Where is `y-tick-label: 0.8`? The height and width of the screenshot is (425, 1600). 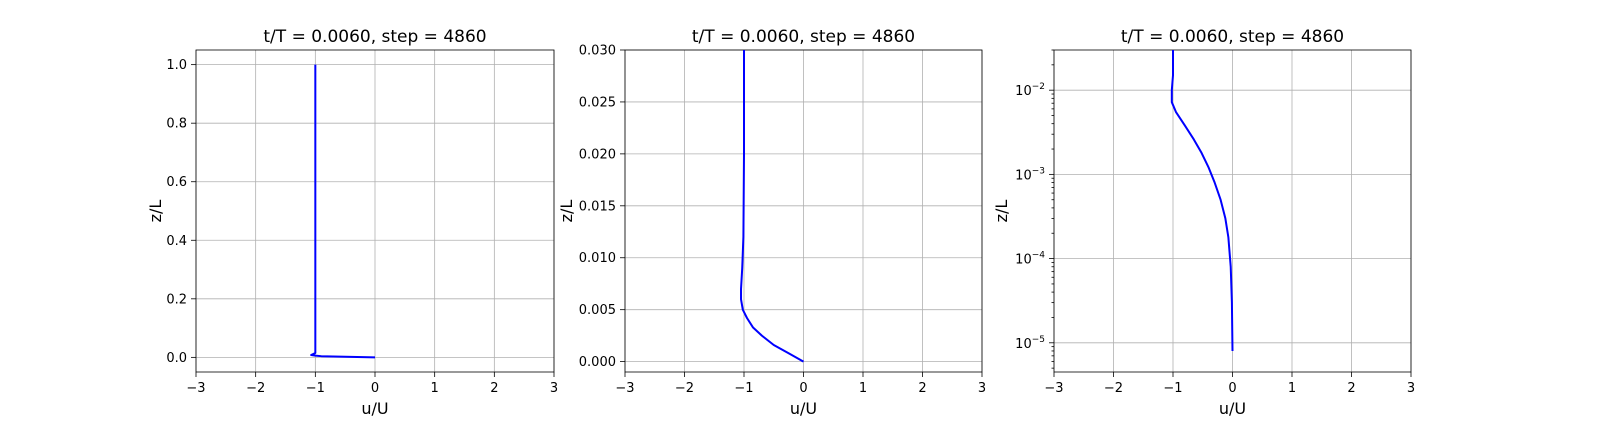
y-tick-label: 0.8 is located at coordinates (176, 124).